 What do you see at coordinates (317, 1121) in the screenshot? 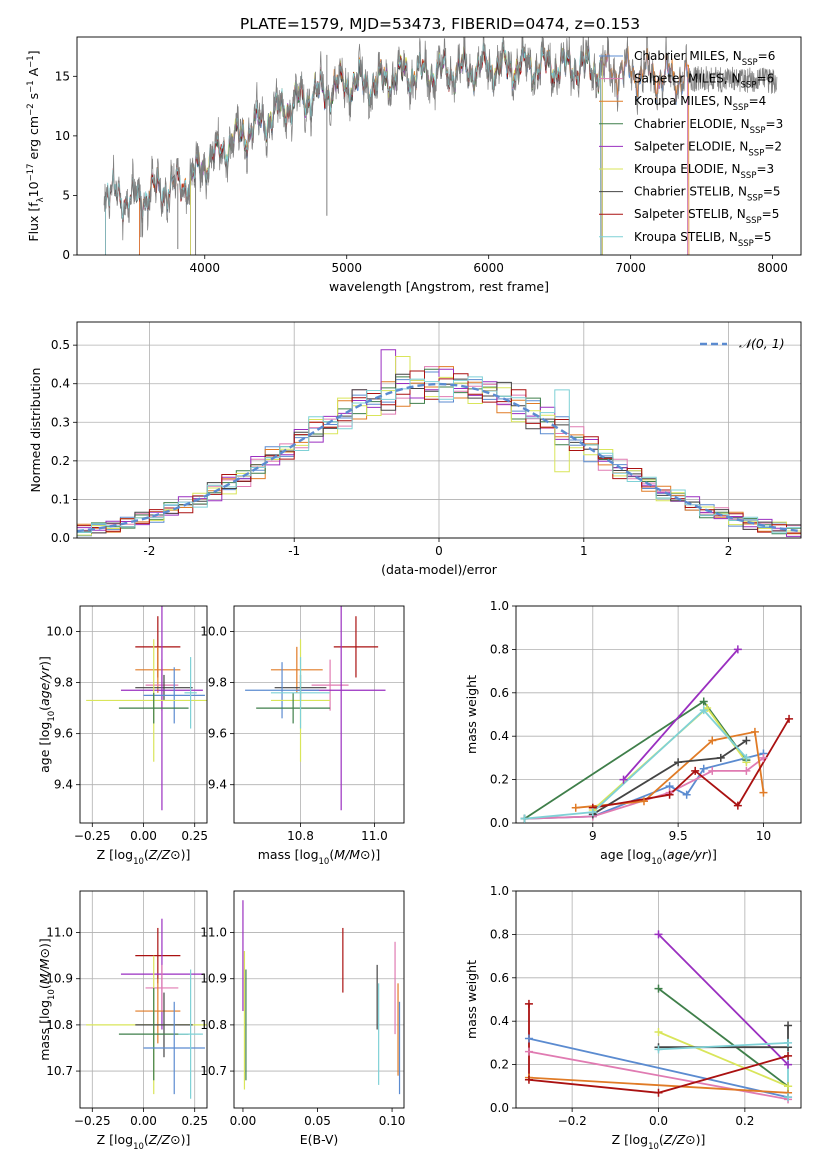
I see `x-tick-label: 0.05` at bounding box center [317, 1121].